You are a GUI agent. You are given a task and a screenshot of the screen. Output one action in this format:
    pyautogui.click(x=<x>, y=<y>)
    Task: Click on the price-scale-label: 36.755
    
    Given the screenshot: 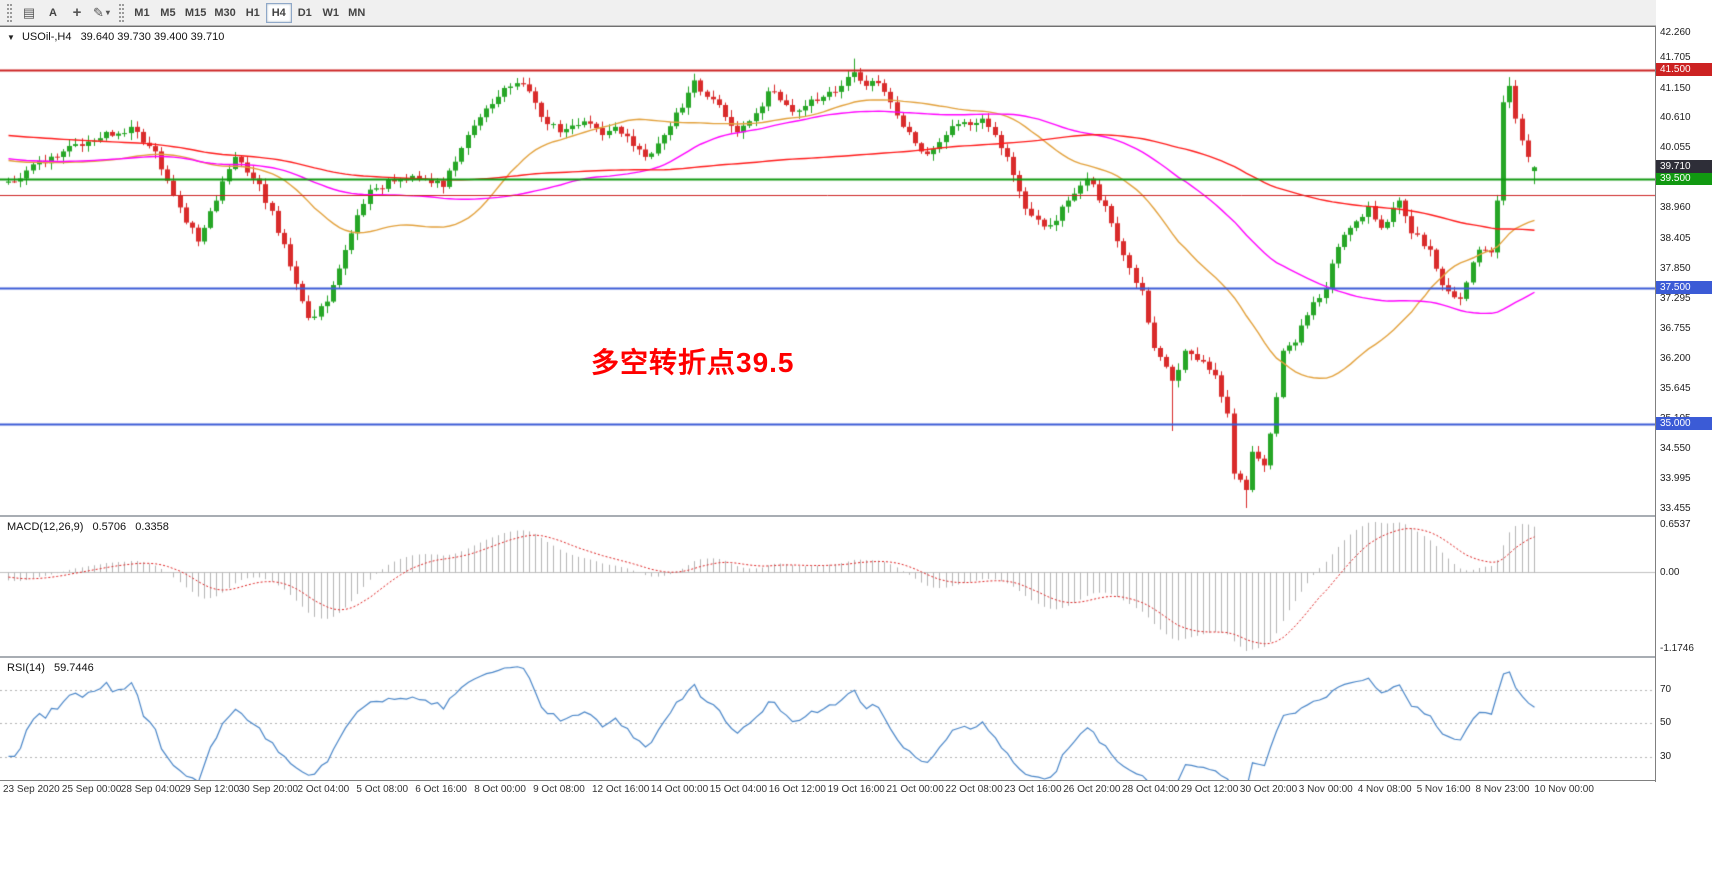 What is the action you would take?
    pyautogui.click(x=1675, y=328)
    